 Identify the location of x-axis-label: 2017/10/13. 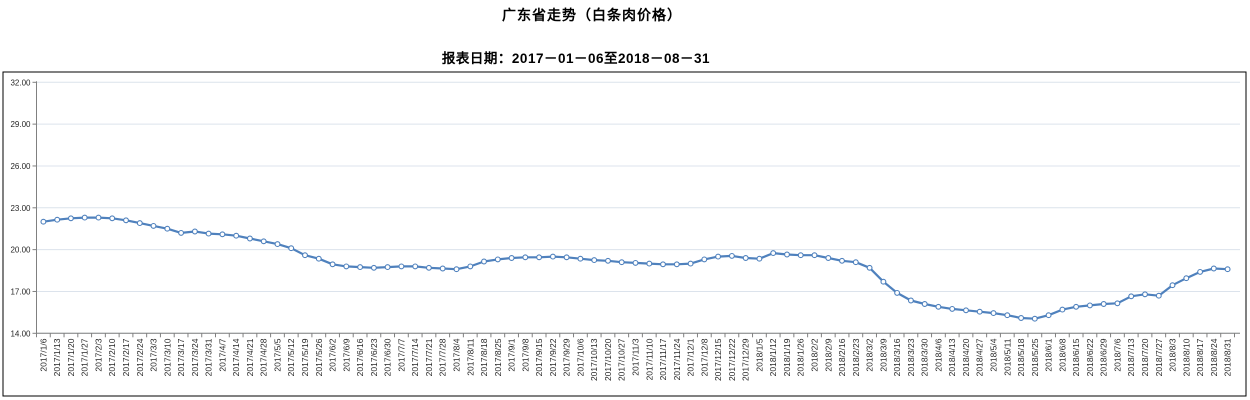
(594, 359).